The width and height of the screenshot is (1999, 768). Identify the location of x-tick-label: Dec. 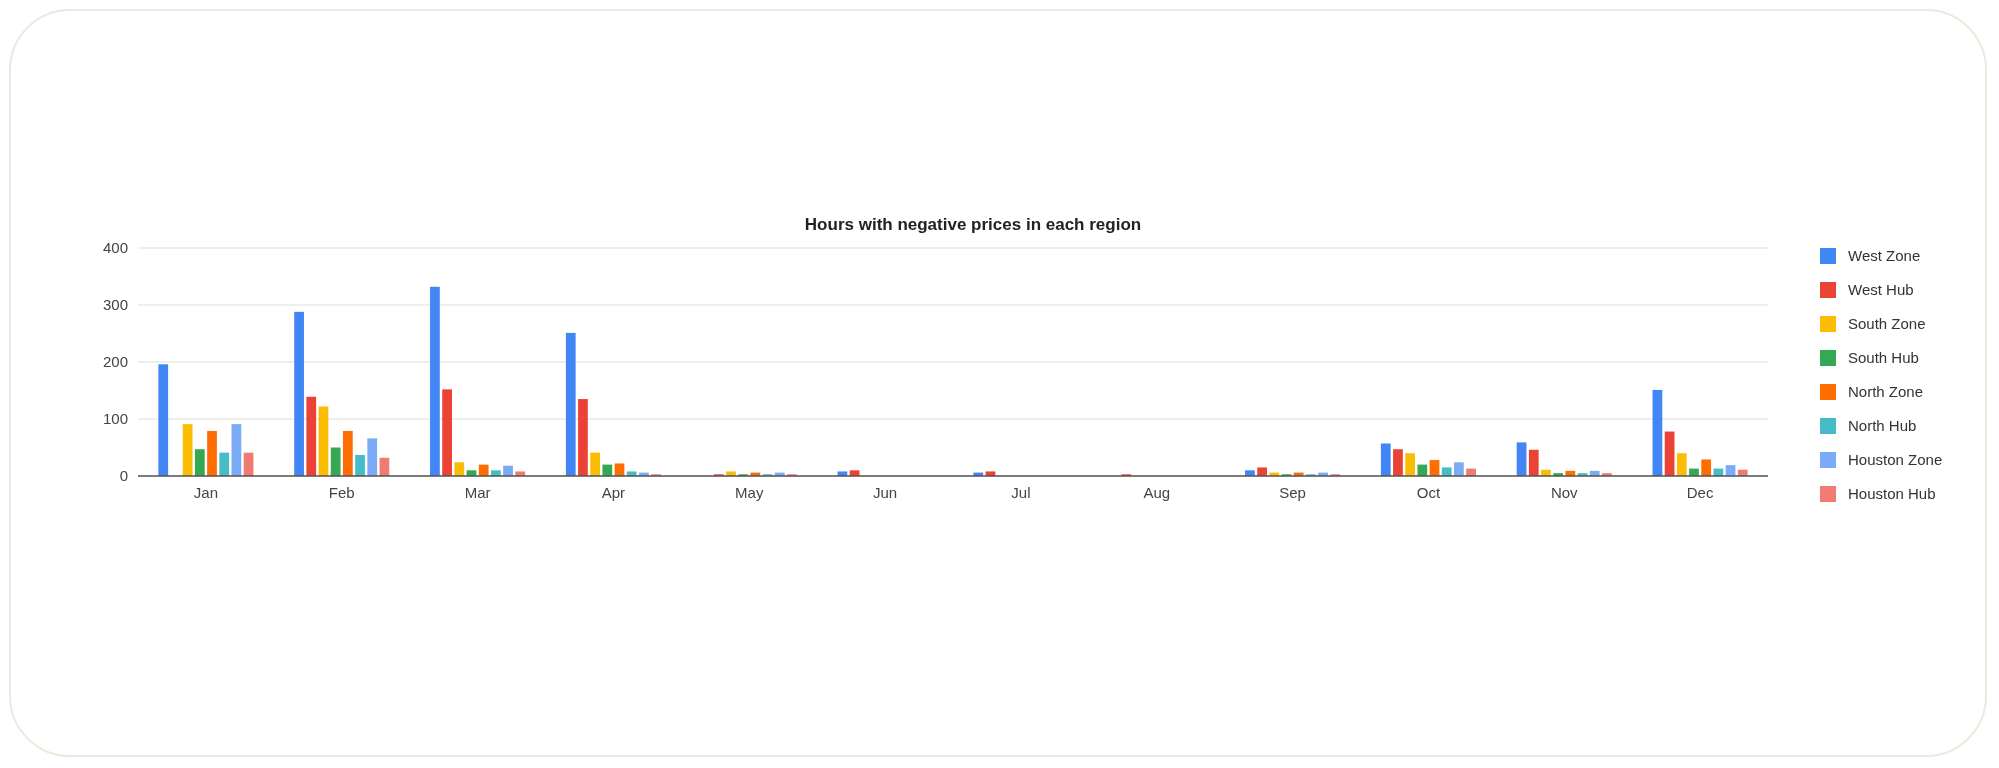
(1700, 492).